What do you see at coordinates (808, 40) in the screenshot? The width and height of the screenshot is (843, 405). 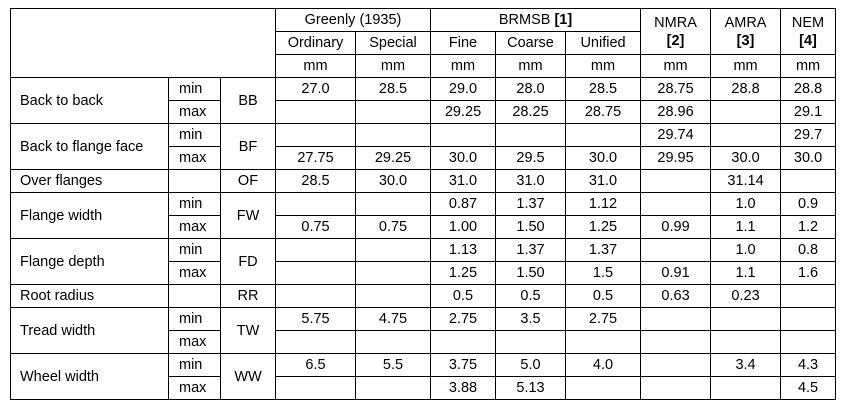 I see `reference: [4]` at bounding box center [808, 40].